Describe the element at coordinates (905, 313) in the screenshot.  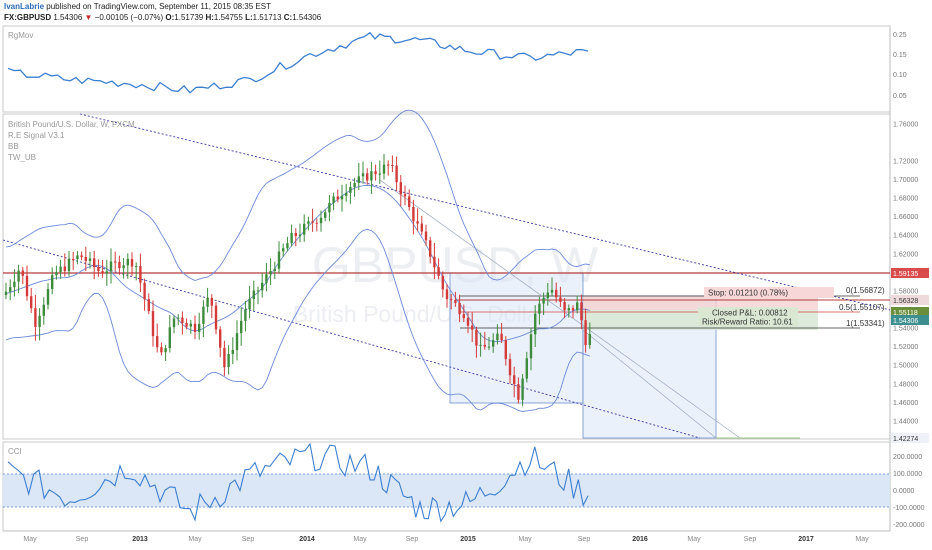
I see `price-tag: 1.55118` at that location.